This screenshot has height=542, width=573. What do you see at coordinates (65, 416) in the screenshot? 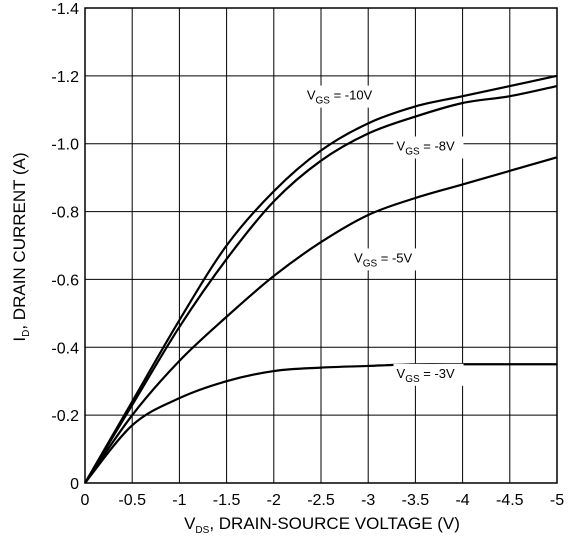
I see `y-tick-label: -0.2` at bounding box center [65, 416].